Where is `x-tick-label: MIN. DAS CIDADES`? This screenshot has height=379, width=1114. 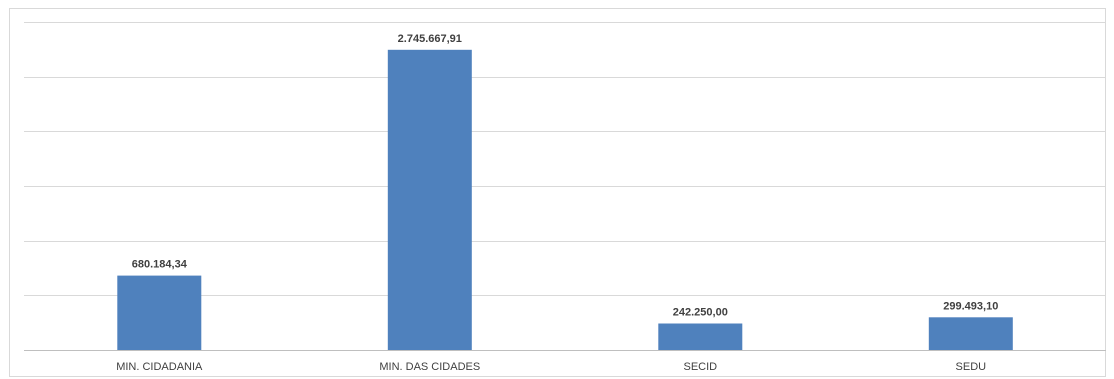
x-tick-label: MIN. DAS CIDADES is located at coordinates (429, 367).